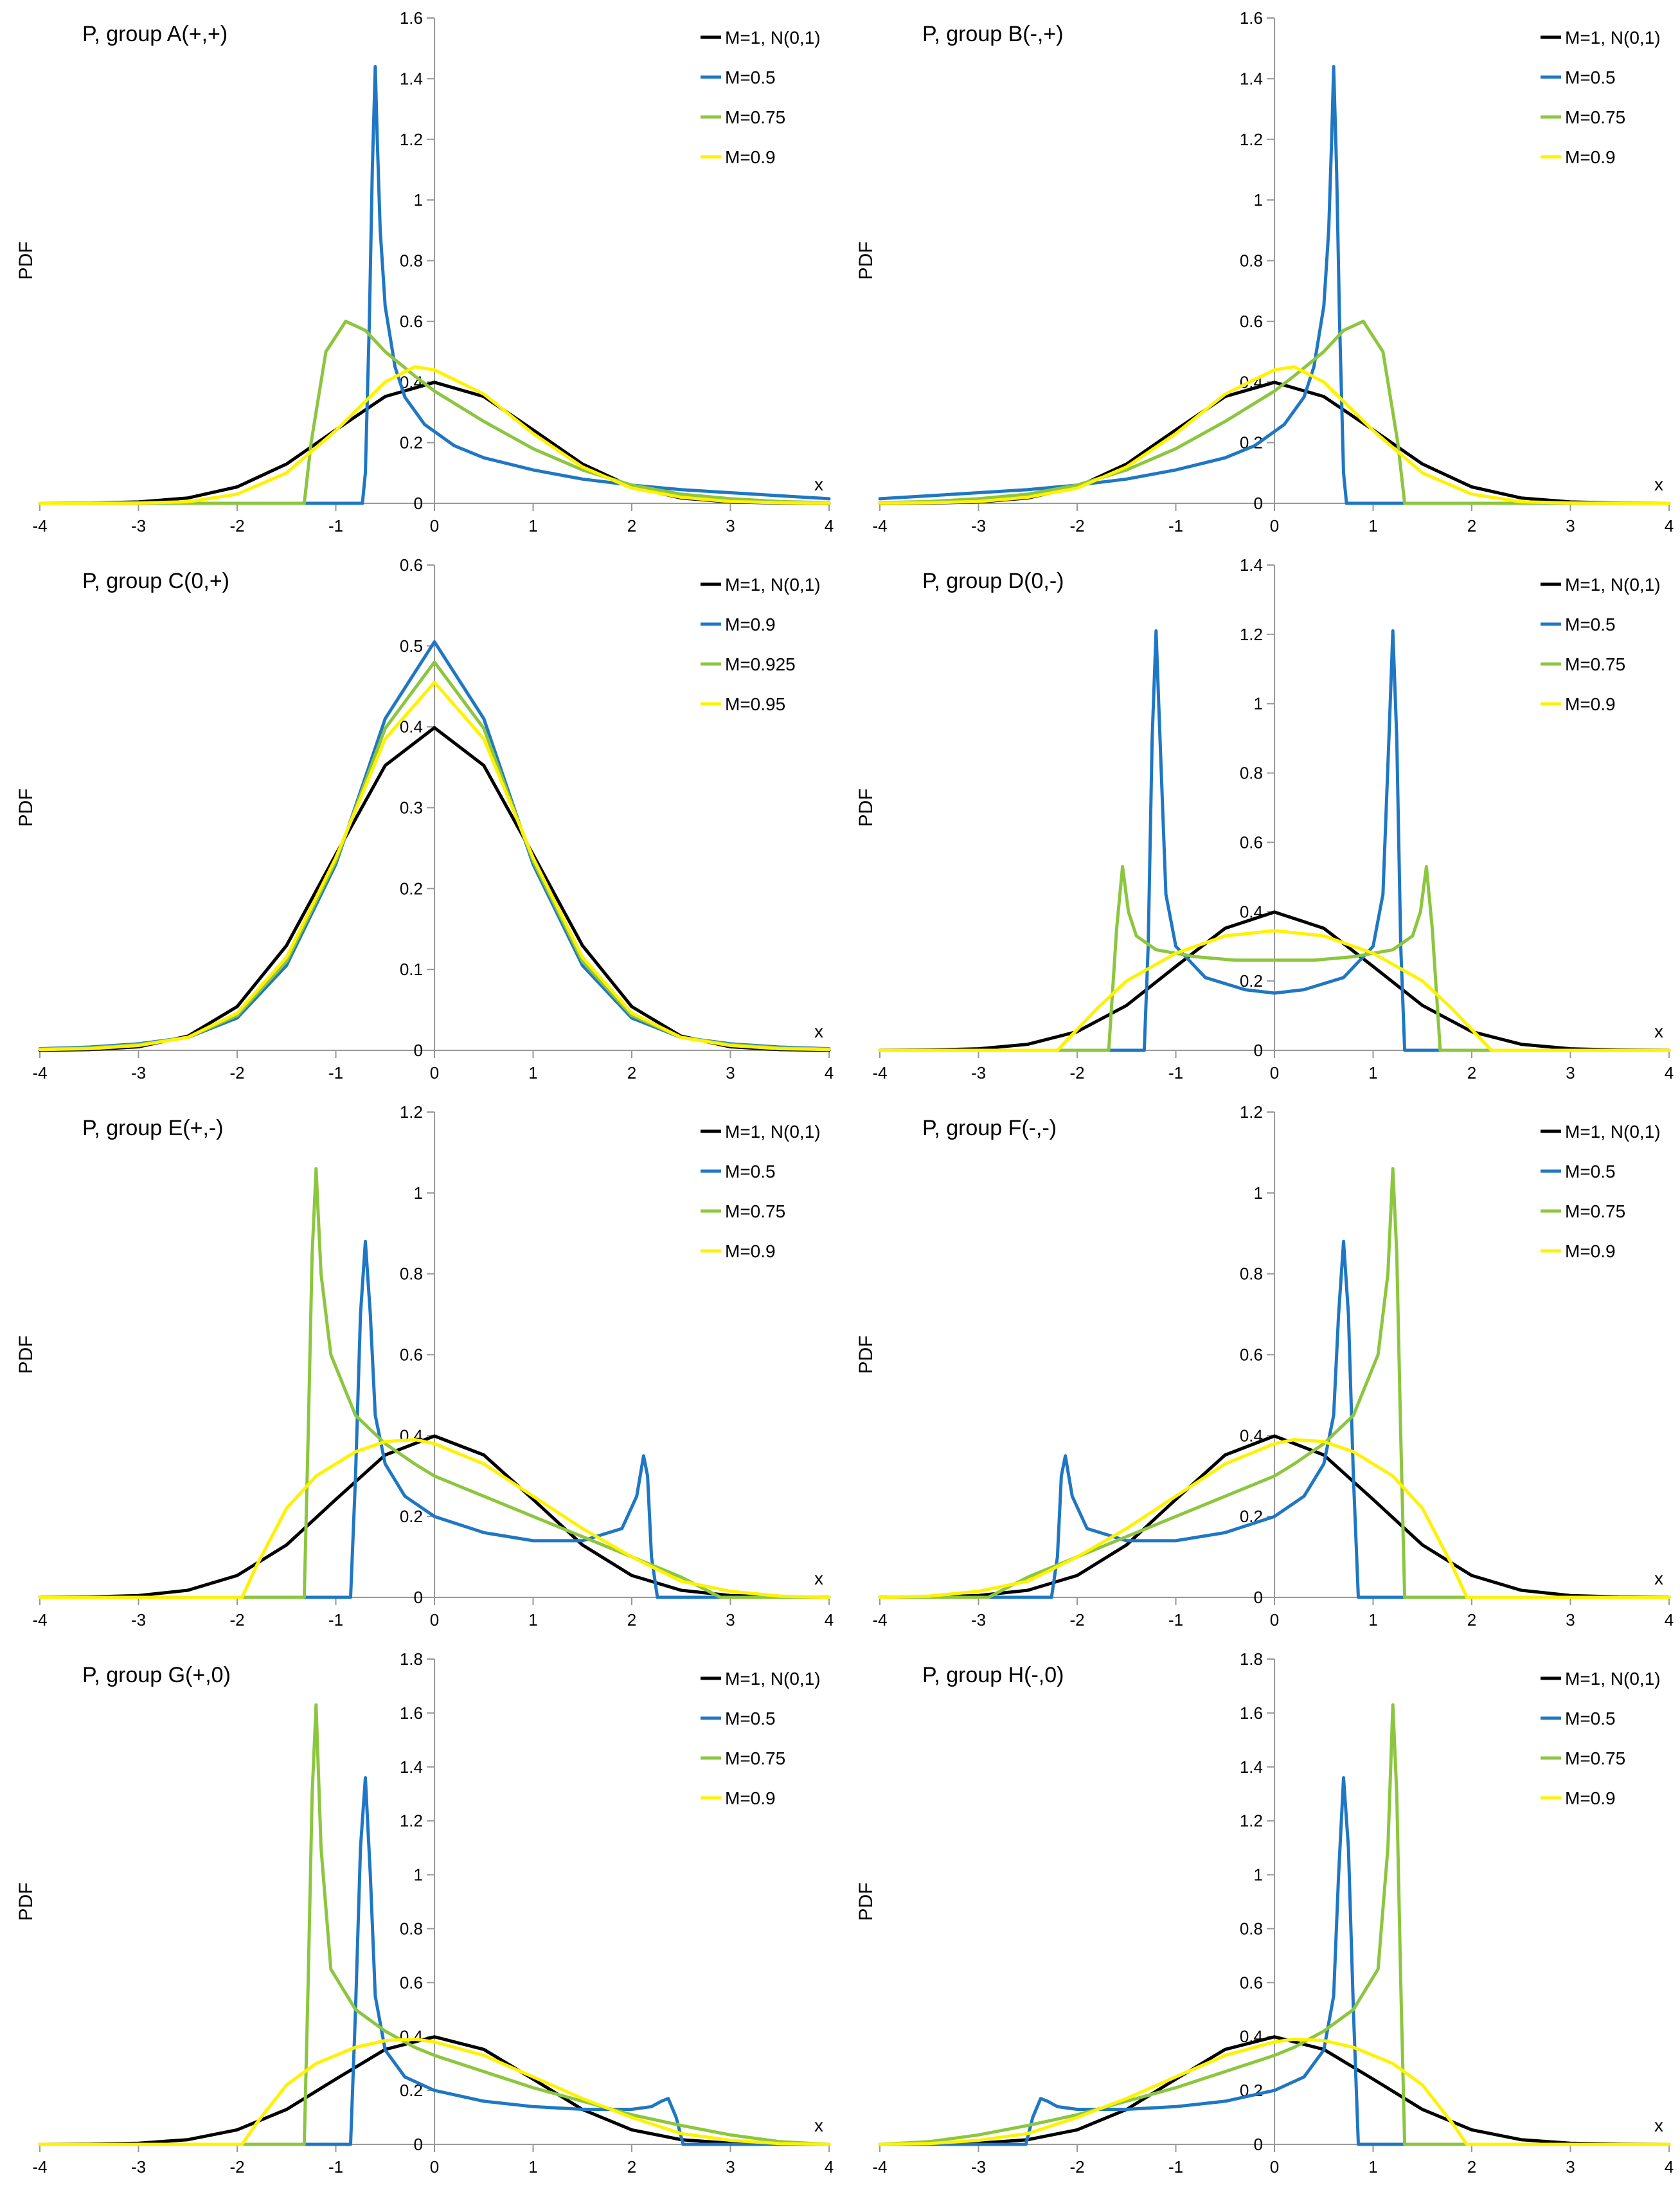 This screenshot has width=1680, height=2190. Describe the element at coordinates (993, 1675) in the screenshot. I see `chart-title: P, group H(-,0)` at that location.